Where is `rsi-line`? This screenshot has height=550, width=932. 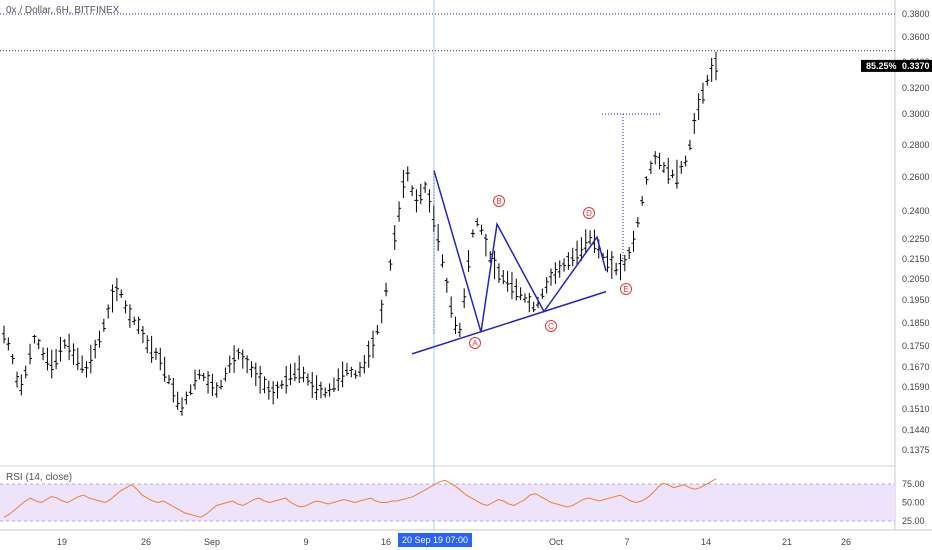
rsi-line is located at coordinates (360, 498).